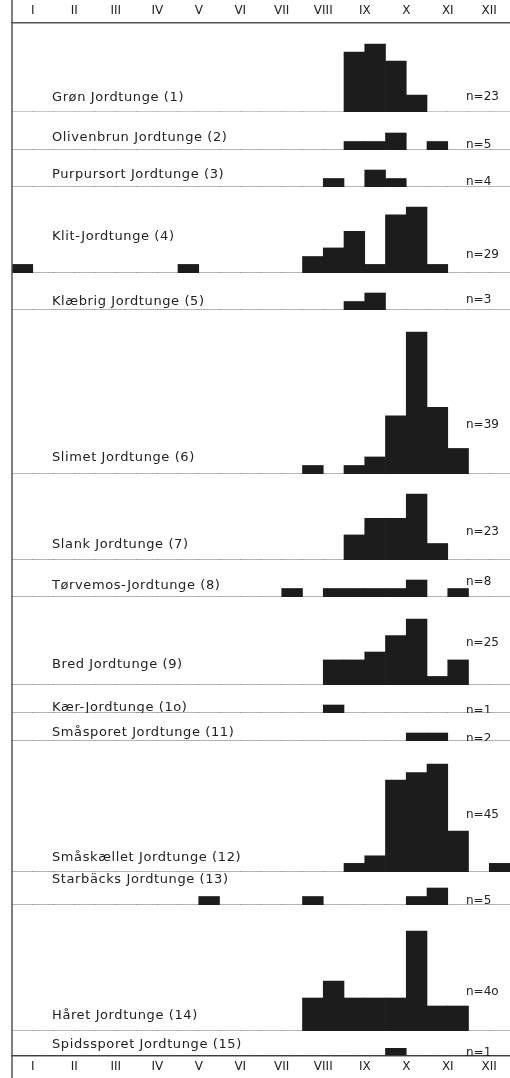 The height and width of the screenshot is (1078, 510). Describe the element at coordinates (147, 857) in the screenshot. I see `text: Småskællet Jordtunge (12)` at that location.